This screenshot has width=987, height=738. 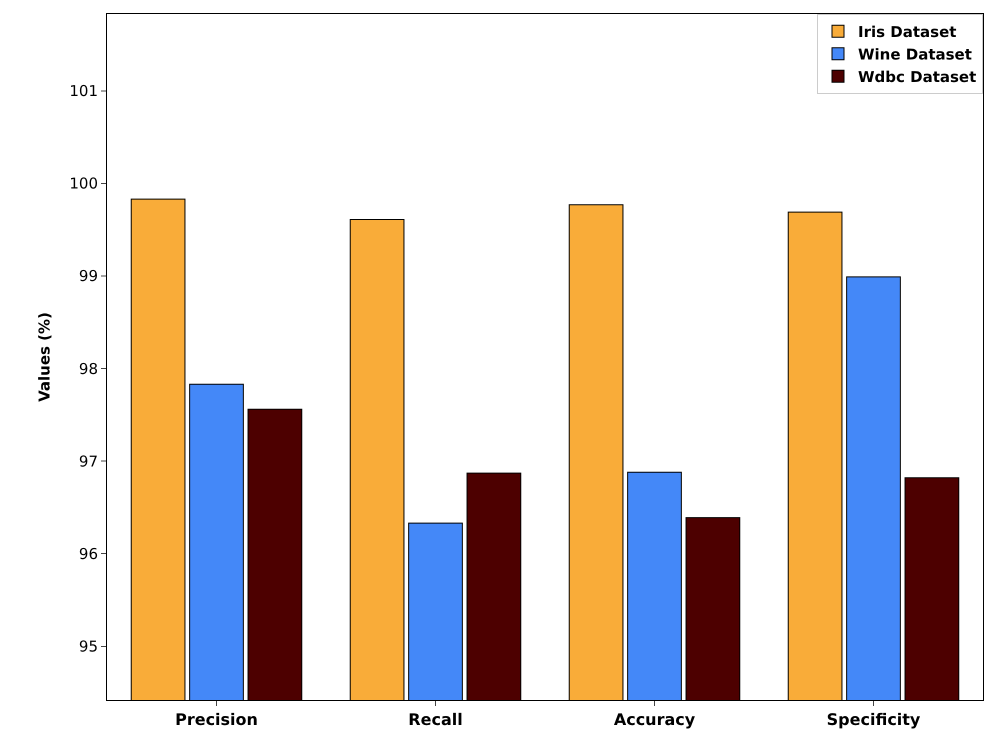 What do you see at coordinates (216, 720) in the screenshot?
I see `x-tick-label: Precision` at bounding box center [216, 720].